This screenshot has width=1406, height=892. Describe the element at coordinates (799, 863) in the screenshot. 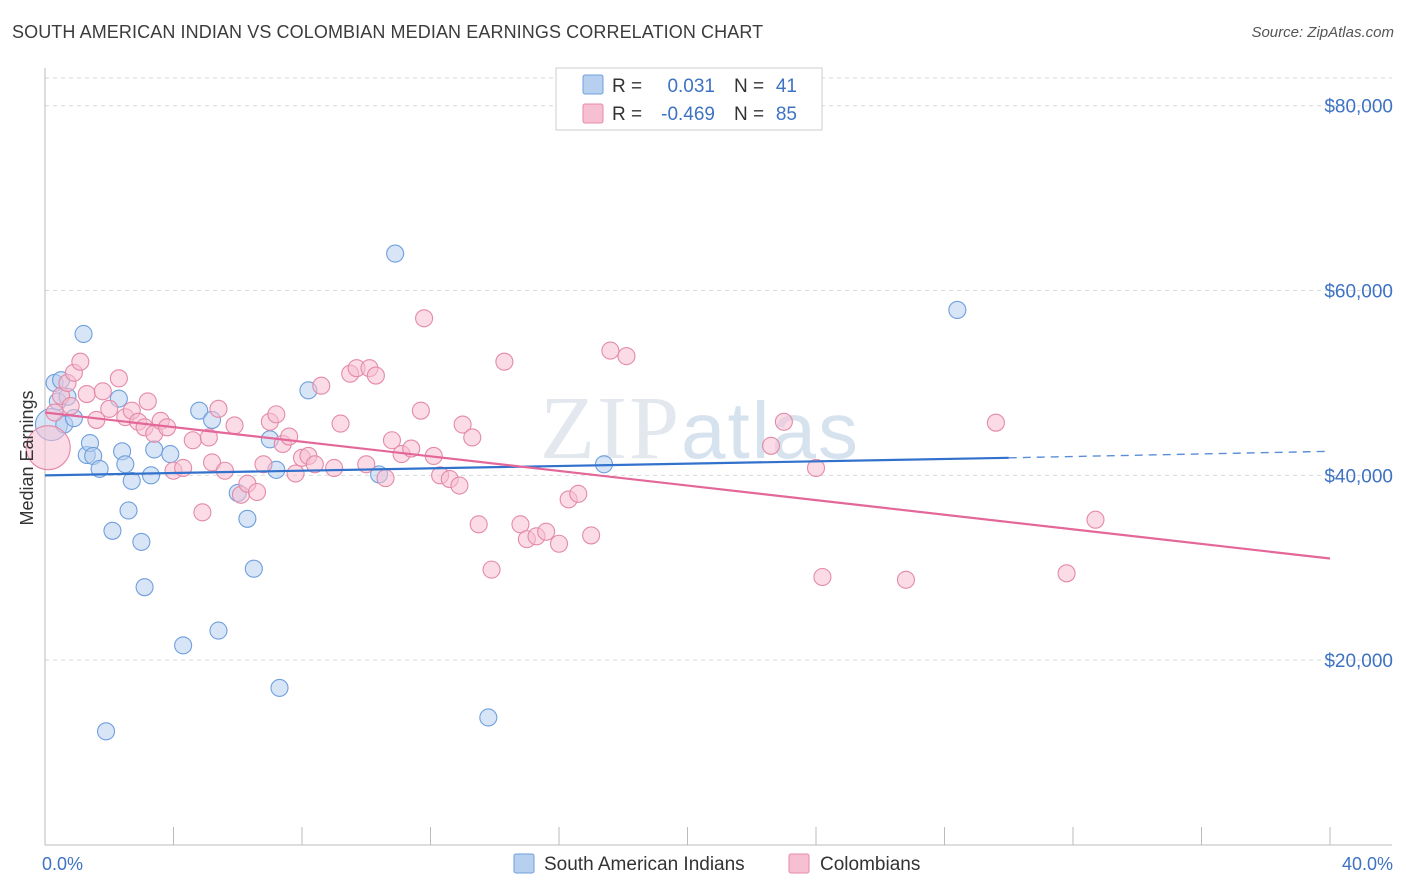

I see `series-legend-swatch-pink` at that location.